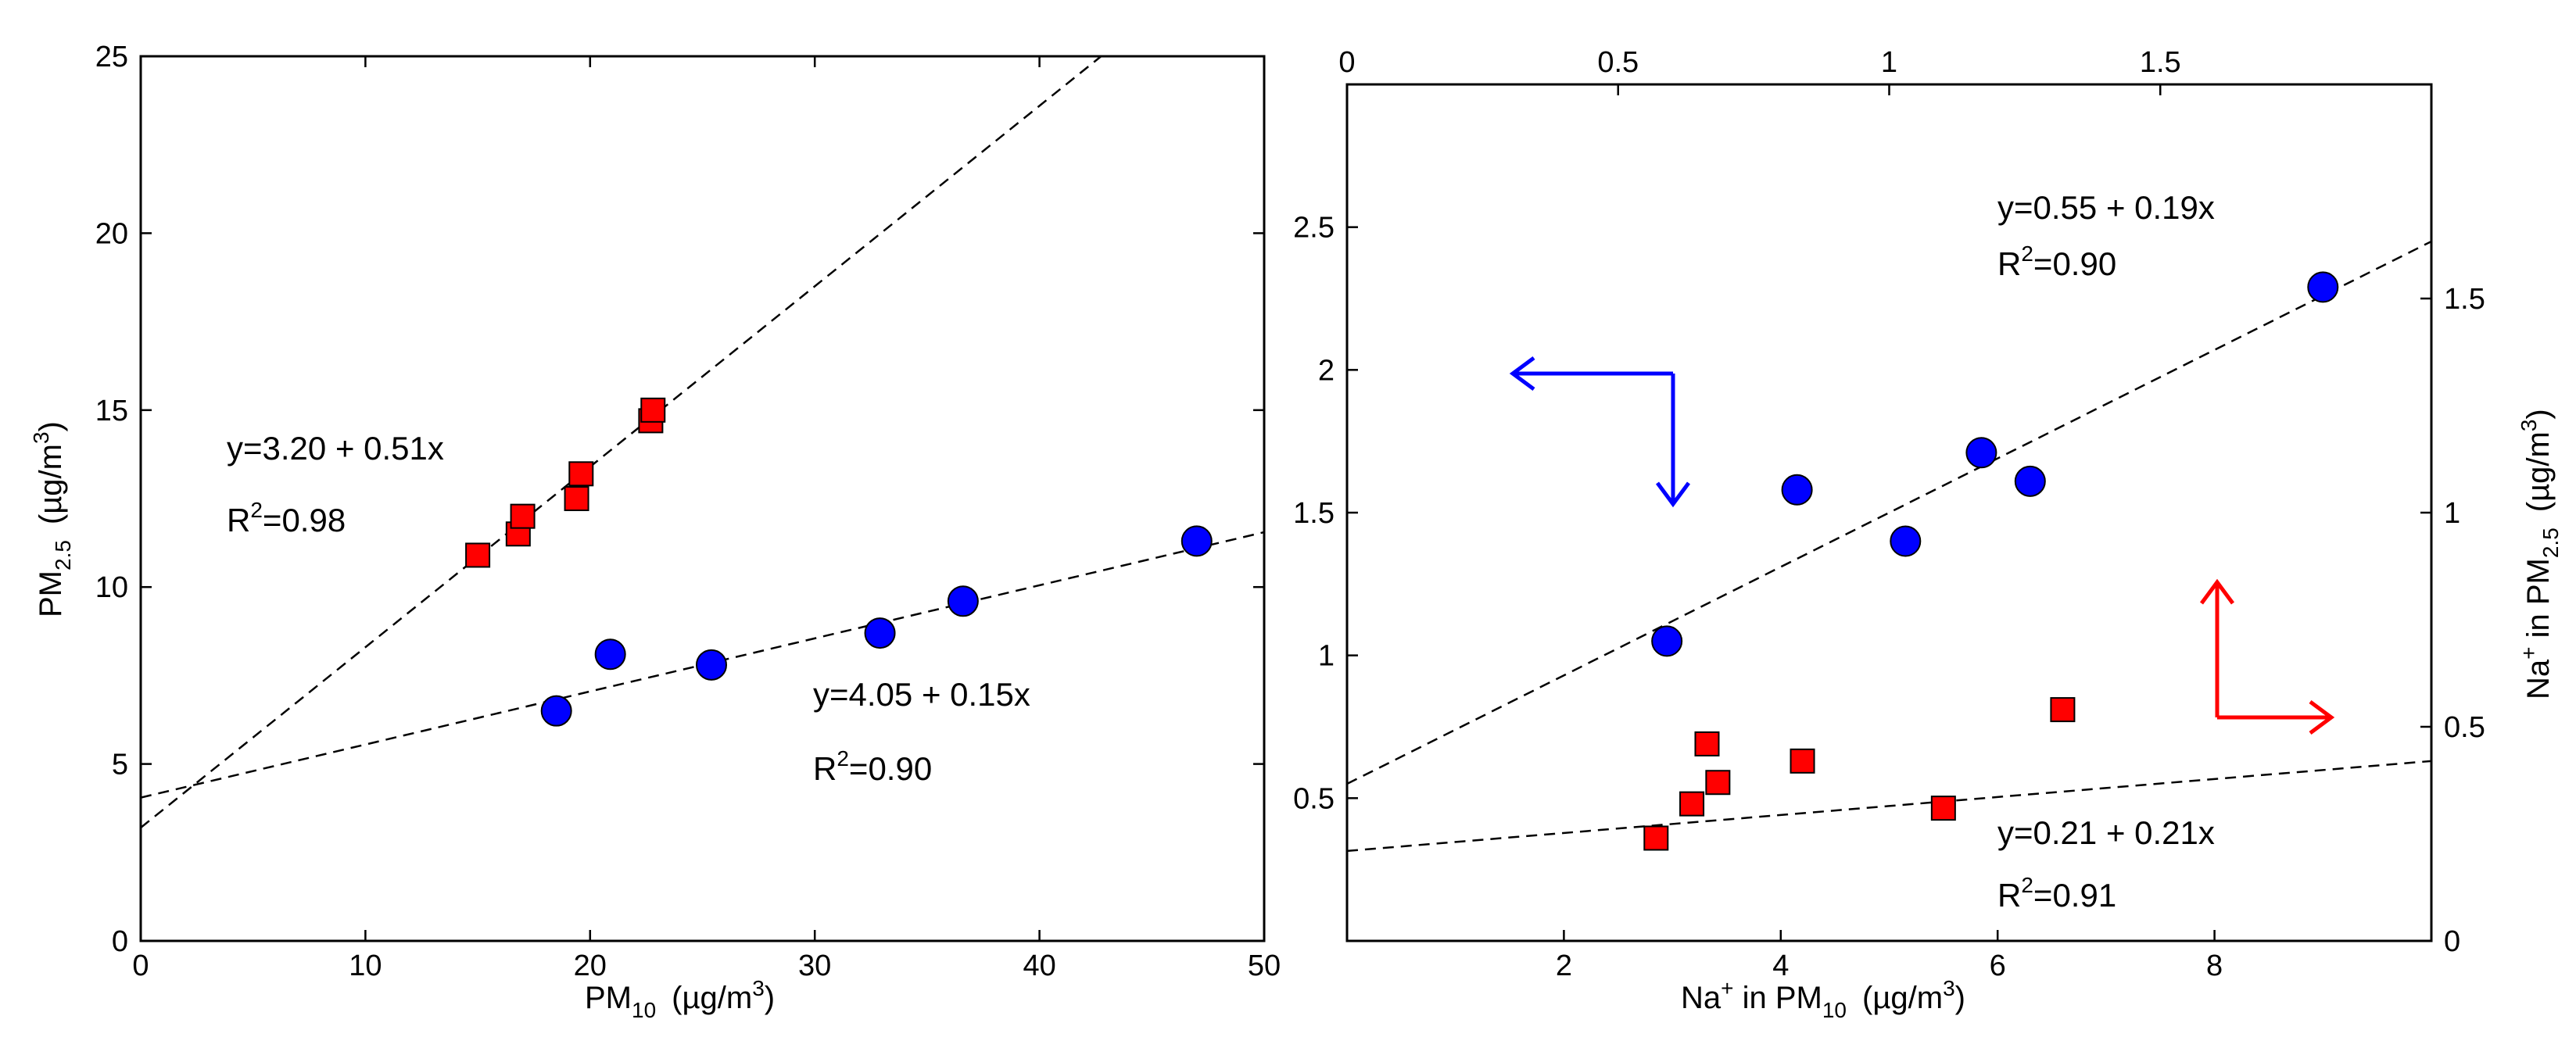 The image size is (2576, 1055). What do you see at coordinates (758, 988) in the screenshot?
I see `left-x-label-units-sup: 3` at bounding box center [758, 988].